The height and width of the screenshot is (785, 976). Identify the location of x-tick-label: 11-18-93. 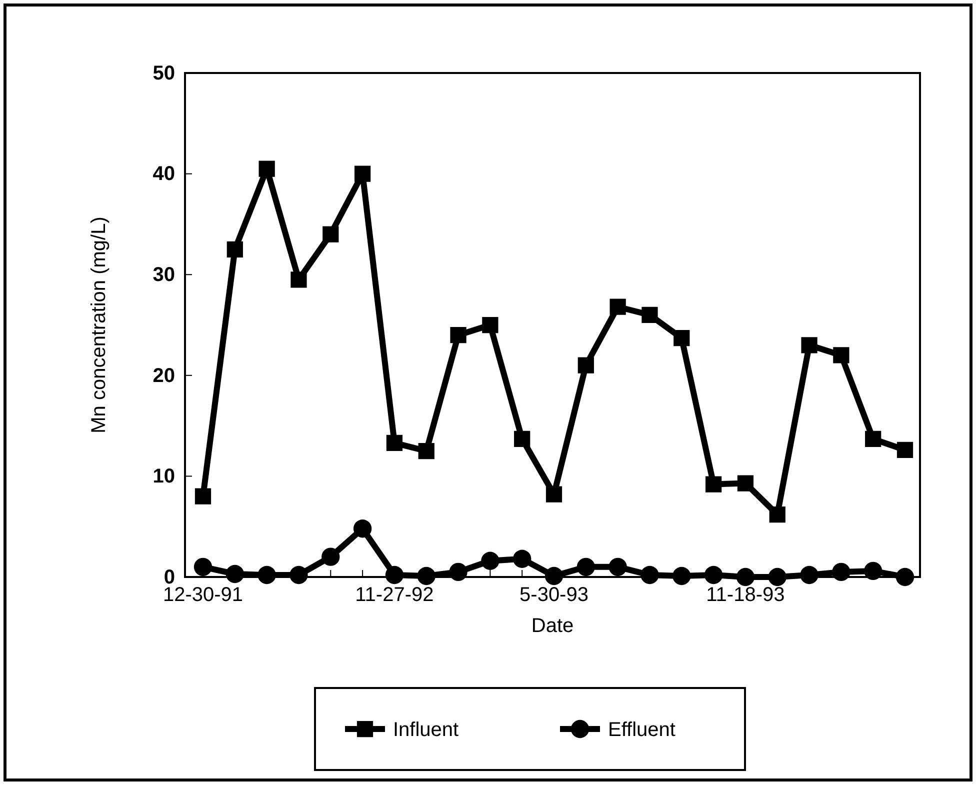
(745, 595).